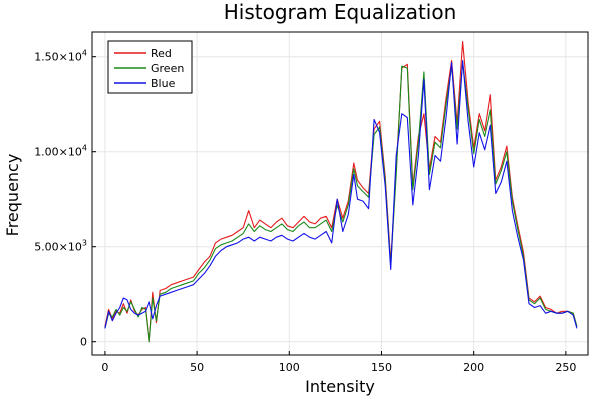  Describe the element at coordinates (167, 68) in the screenshot. I see `legend-label: Green` at that location.